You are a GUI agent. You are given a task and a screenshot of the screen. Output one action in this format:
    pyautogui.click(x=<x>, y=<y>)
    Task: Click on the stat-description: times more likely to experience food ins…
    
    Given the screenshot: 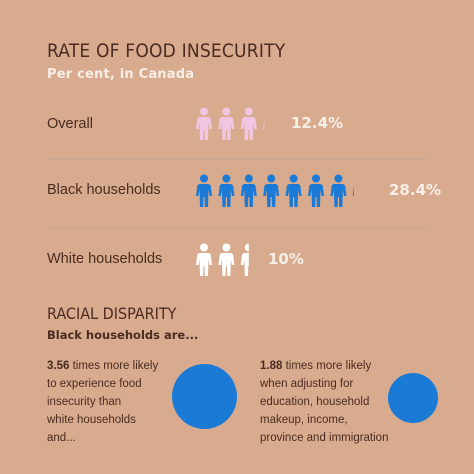 What is the action you would take?
    pyautogui.click(x=103, y=402)
    